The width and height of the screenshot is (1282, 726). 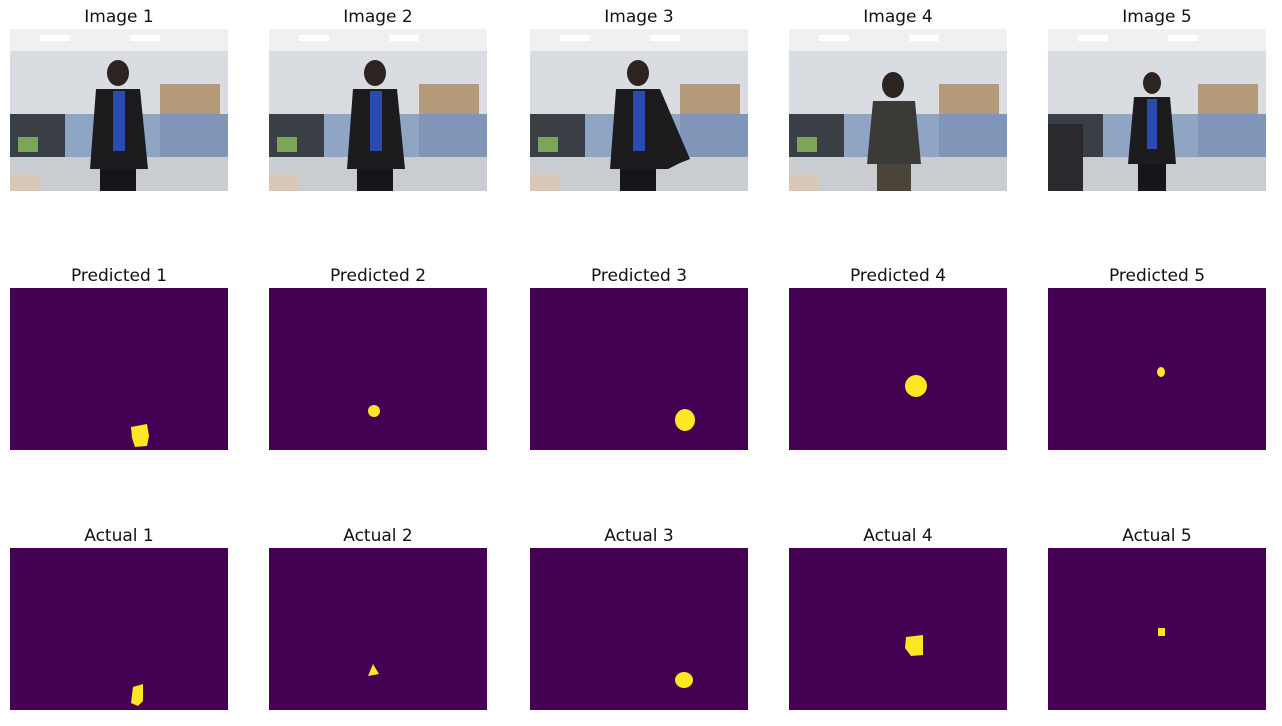 What do you see at coordinates (378, 110) in the screenshot?
I see `image-2-photo` at bounding box center [378, 110].